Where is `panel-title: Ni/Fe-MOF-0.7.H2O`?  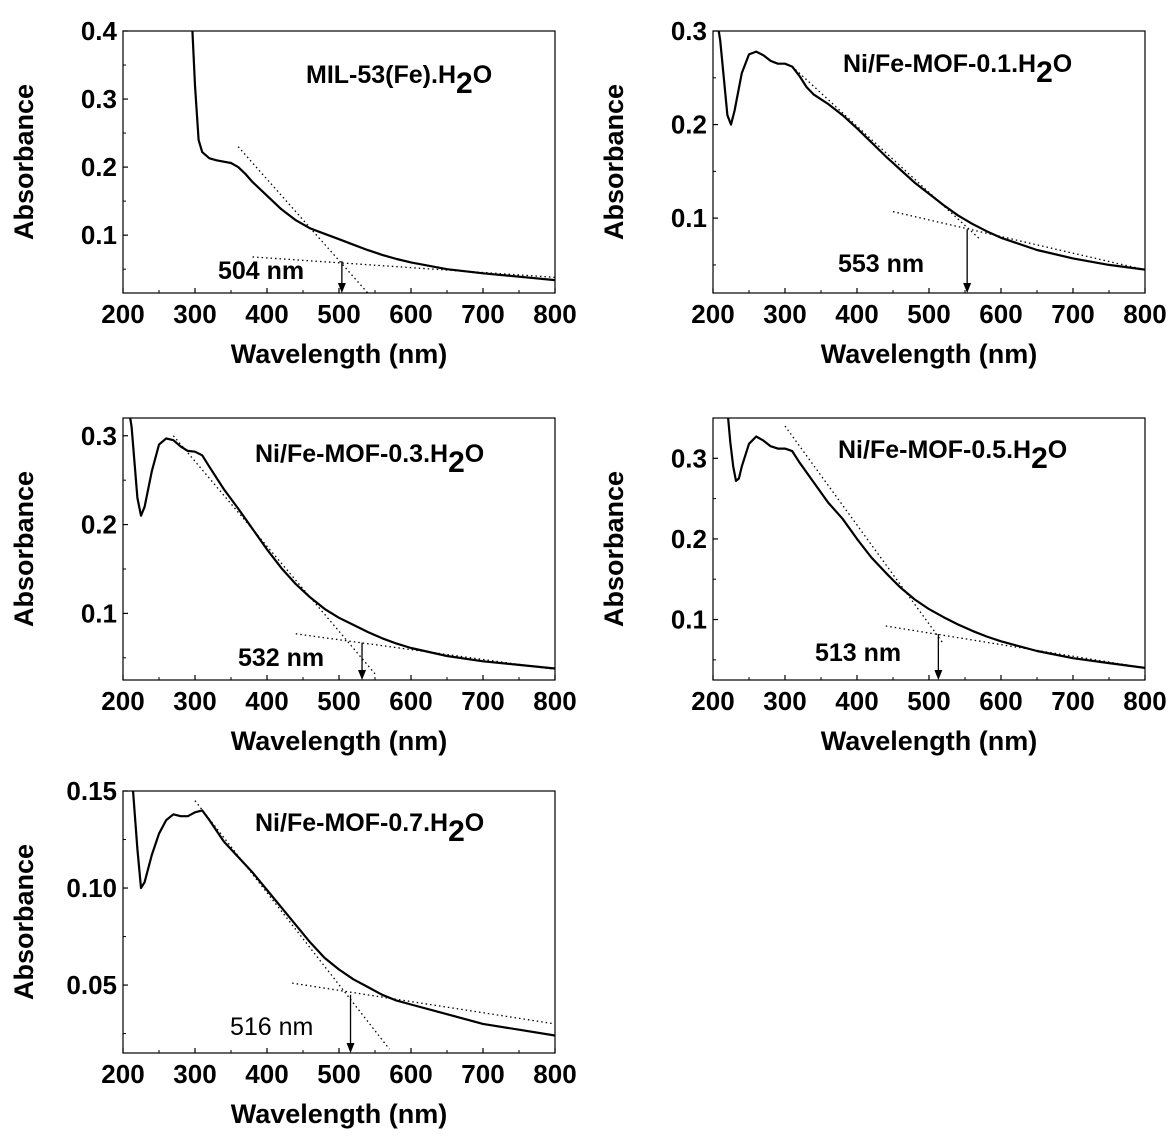
panel-title: Ni/Fe-MOF-0.7.H2O is located at coordinates (369, 828).